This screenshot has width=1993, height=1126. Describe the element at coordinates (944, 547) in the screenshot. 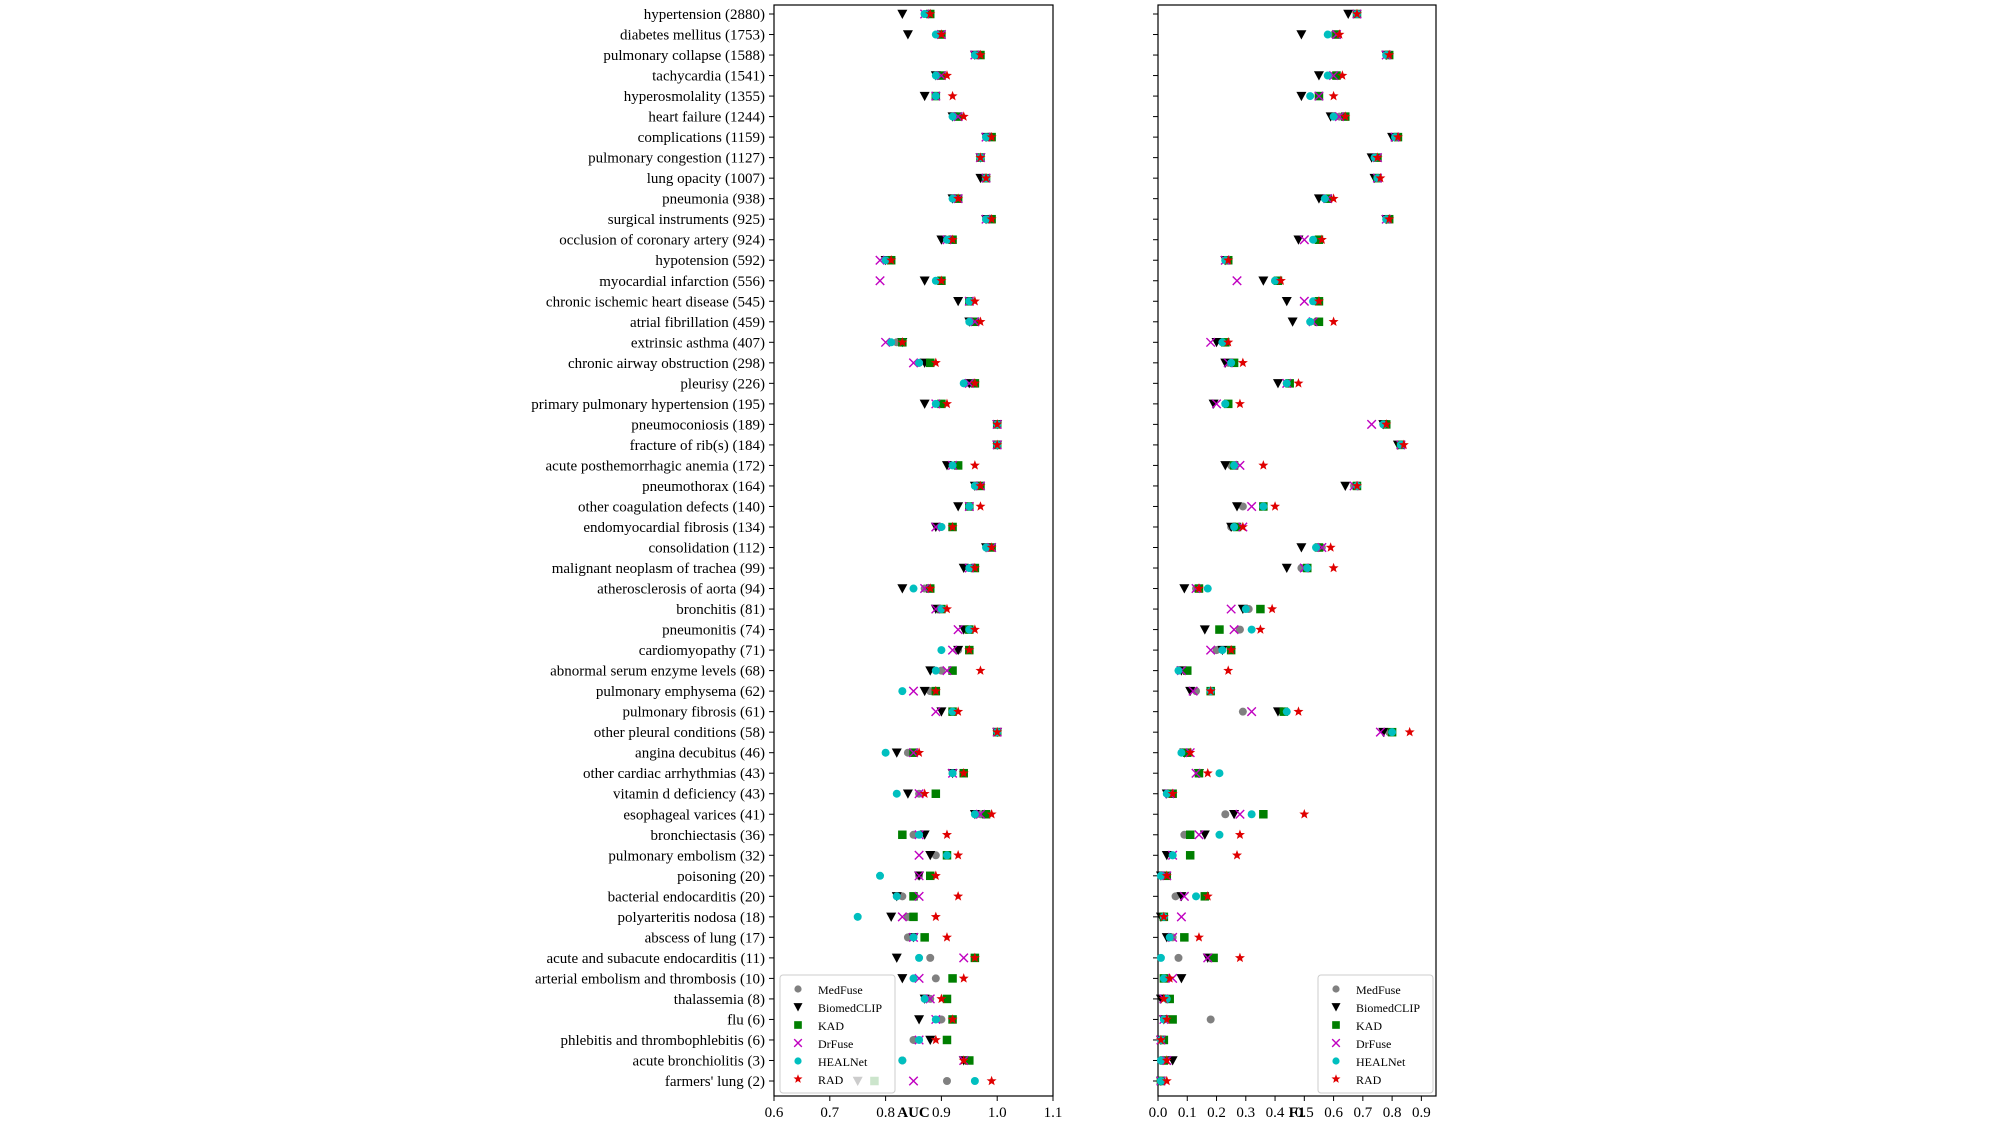

I see `series-rad` at that location.